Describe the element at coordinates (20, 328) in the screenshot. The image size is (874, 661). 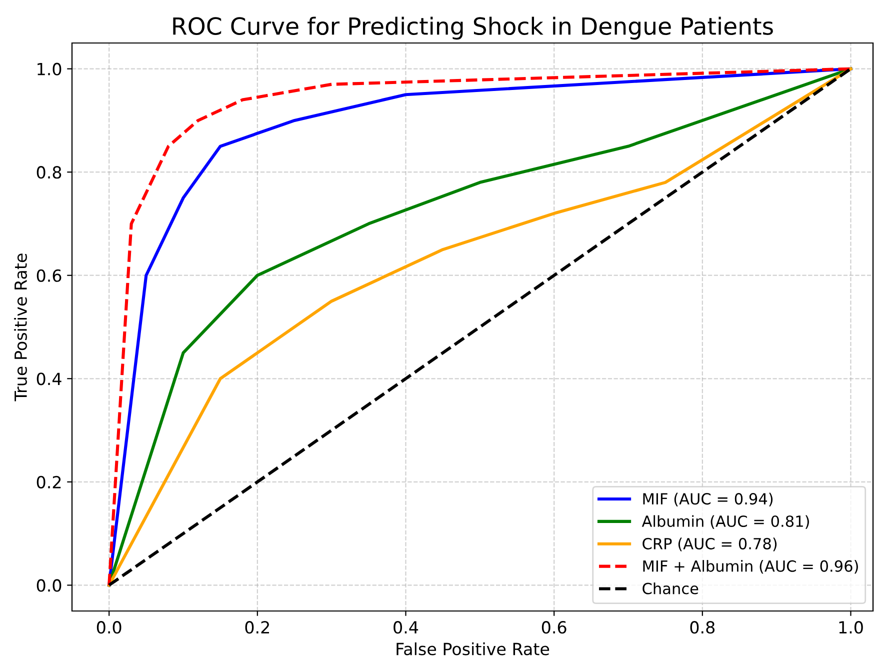
I see `y-axis-title: True Positive Rate` at that location.